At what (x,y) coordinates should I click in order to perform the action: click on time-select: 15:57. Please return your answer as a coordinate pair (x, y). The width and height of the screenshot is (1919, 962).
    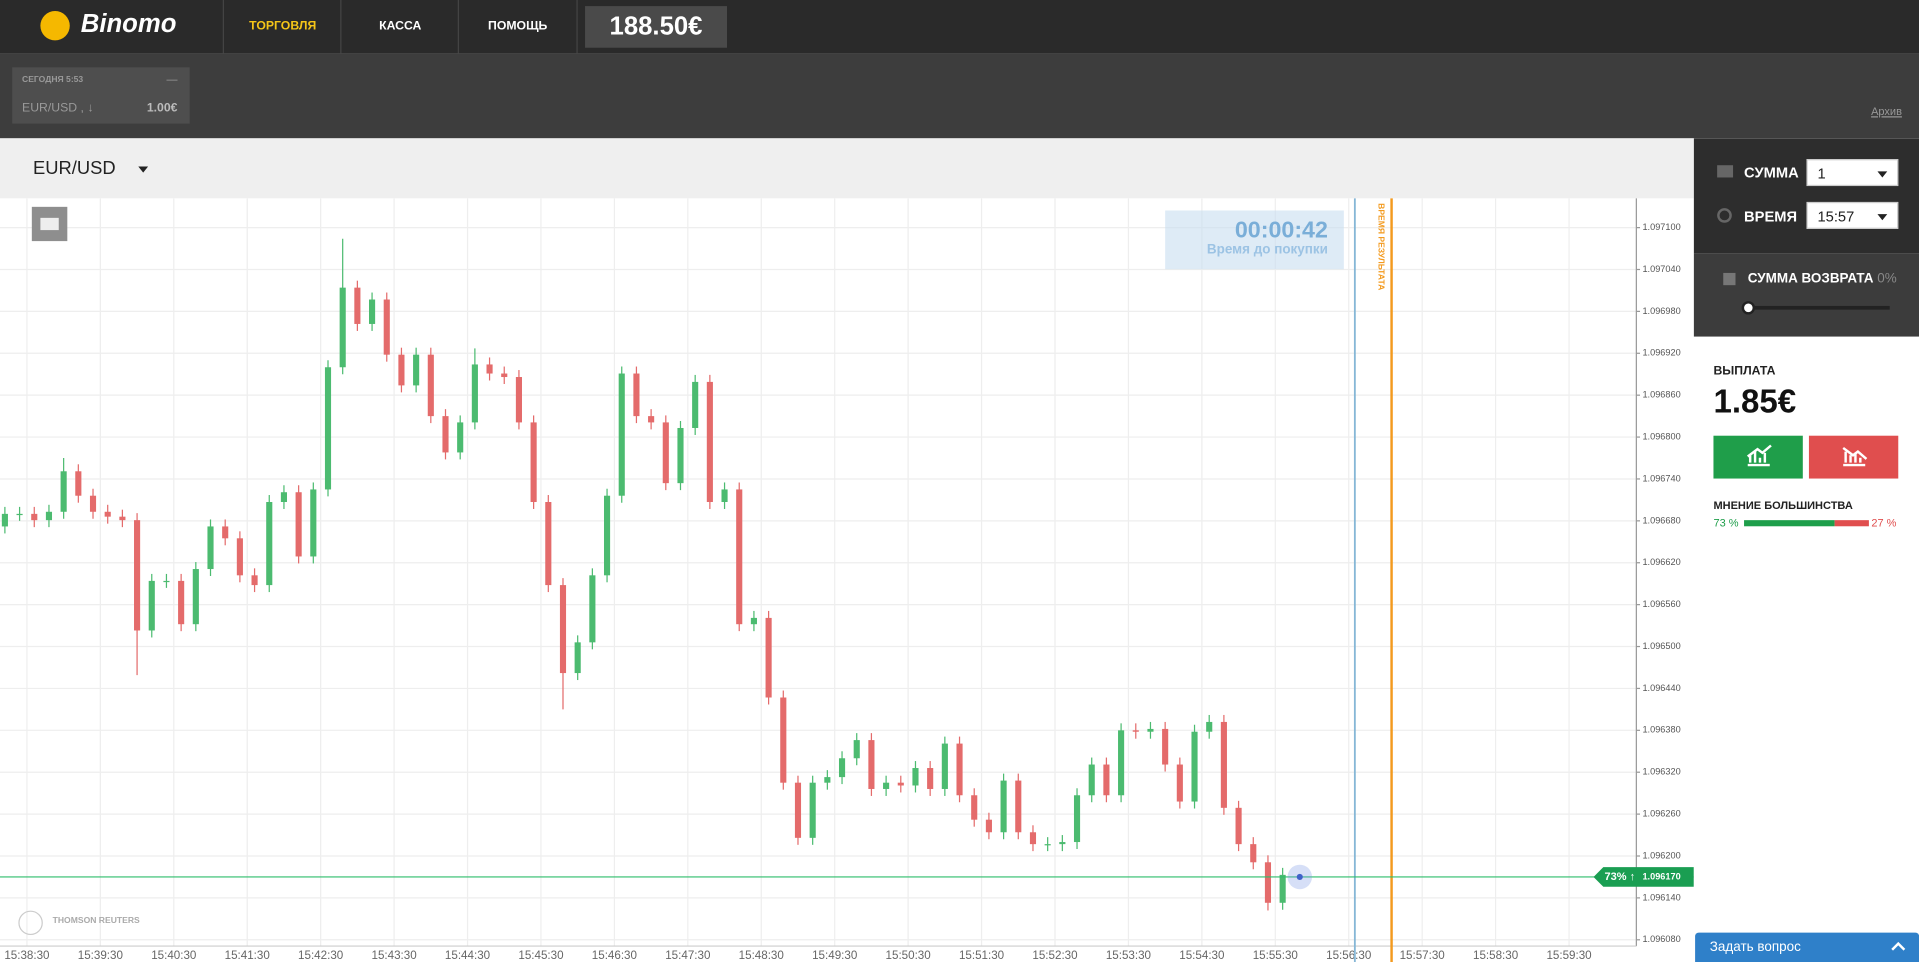
    Looking at the image, I should click on (1852, 215).